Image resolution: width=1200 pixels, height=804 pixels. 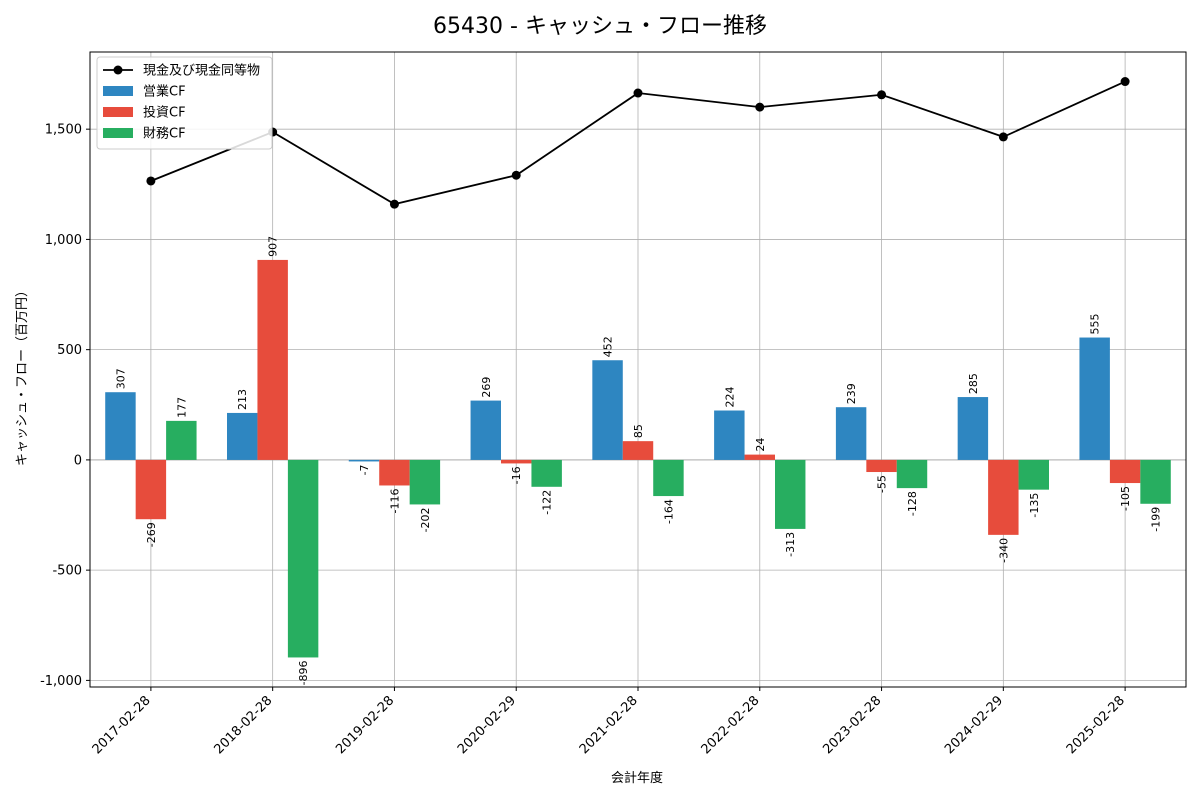 I want to click on x-axis-label: 会計年度, so click(x=637, y=778).